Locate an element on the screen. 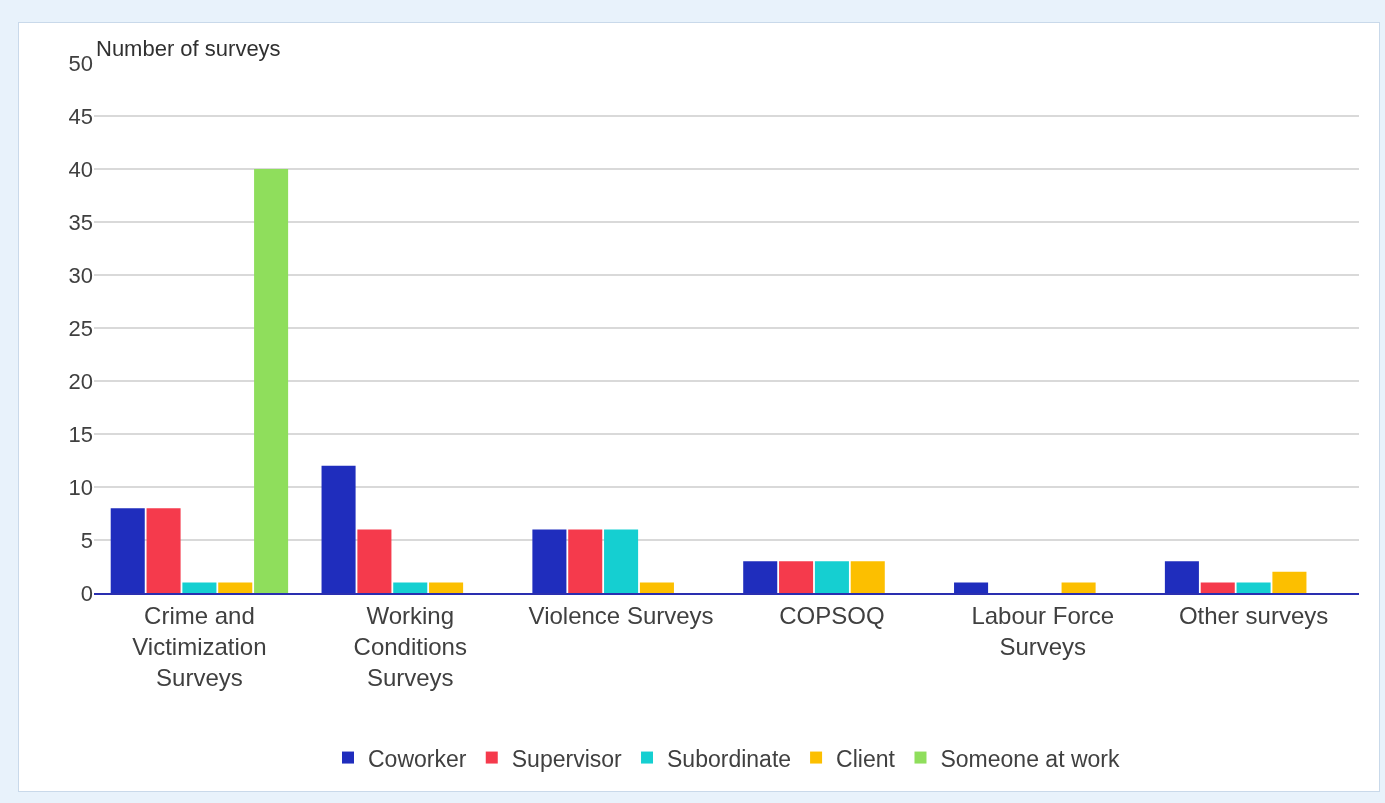 The image size is (1385, 803). legend-label: Supervisor is located at coordinates (567, 758).